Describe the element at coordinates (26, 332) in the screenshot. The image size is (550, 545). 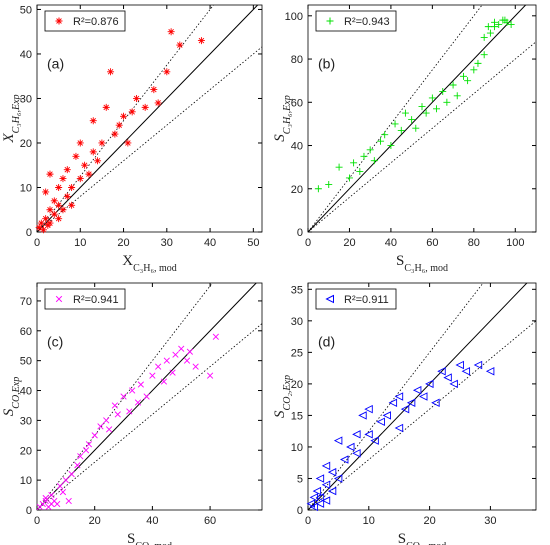
I see `y-tick-label: 60` at that location.